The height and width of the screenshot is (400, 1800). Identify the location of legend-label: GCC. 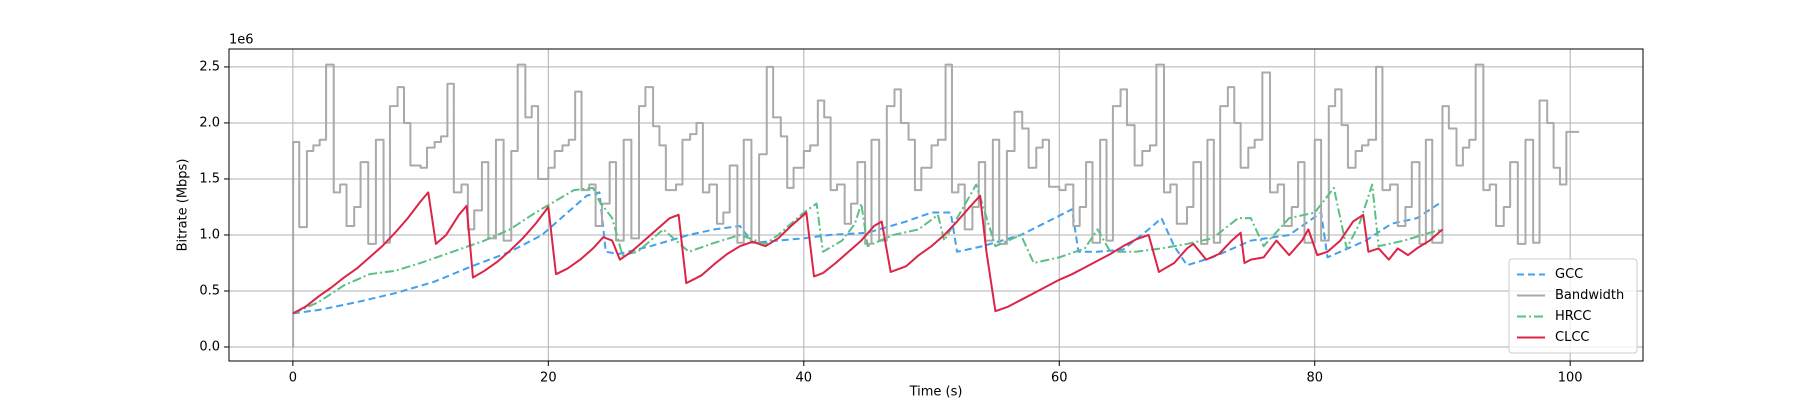
(1569, 274).